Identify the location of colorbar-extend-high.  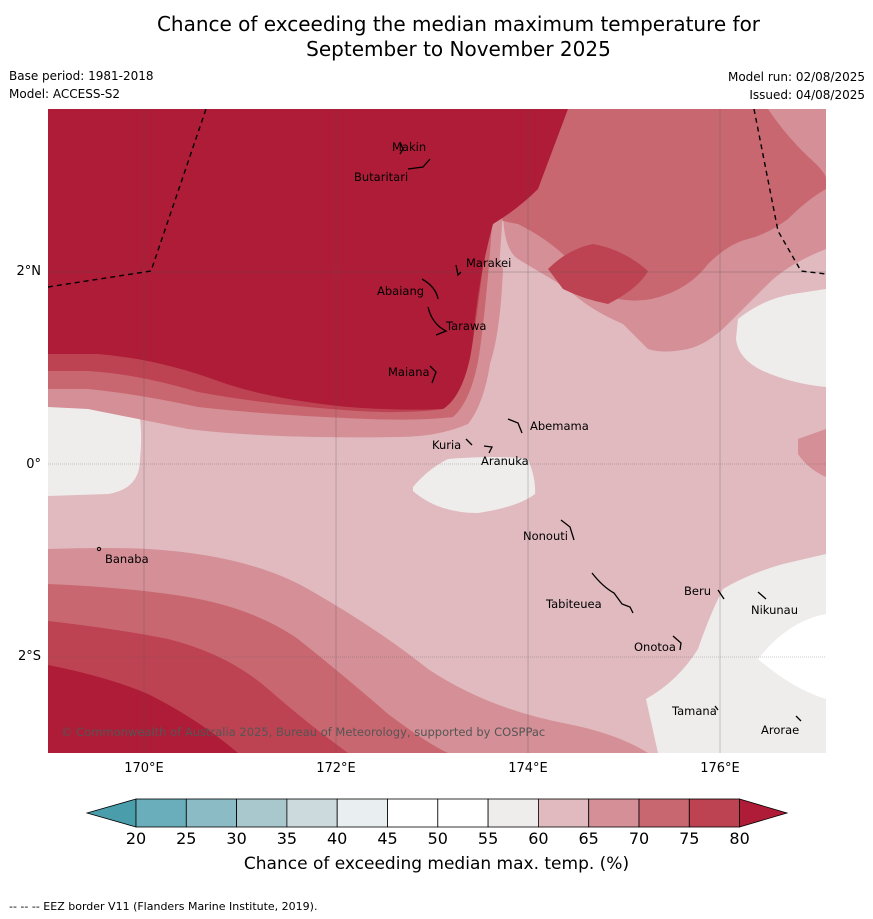
(763, 813).